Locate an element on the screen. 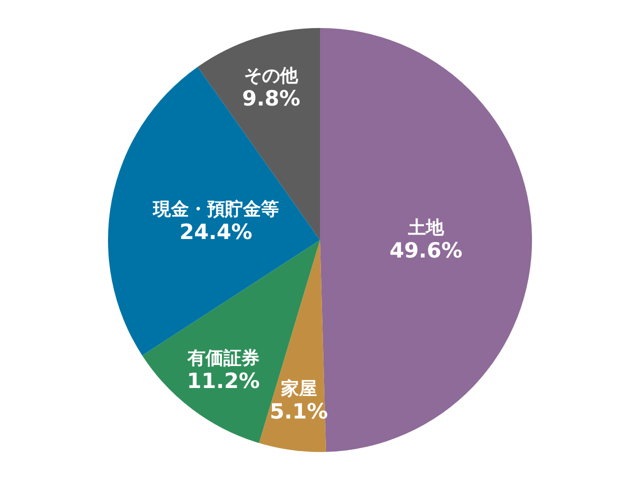 The width and height of the screenshot is (640, 480). data-label: 24.4% is located at coordinates (215, 232).